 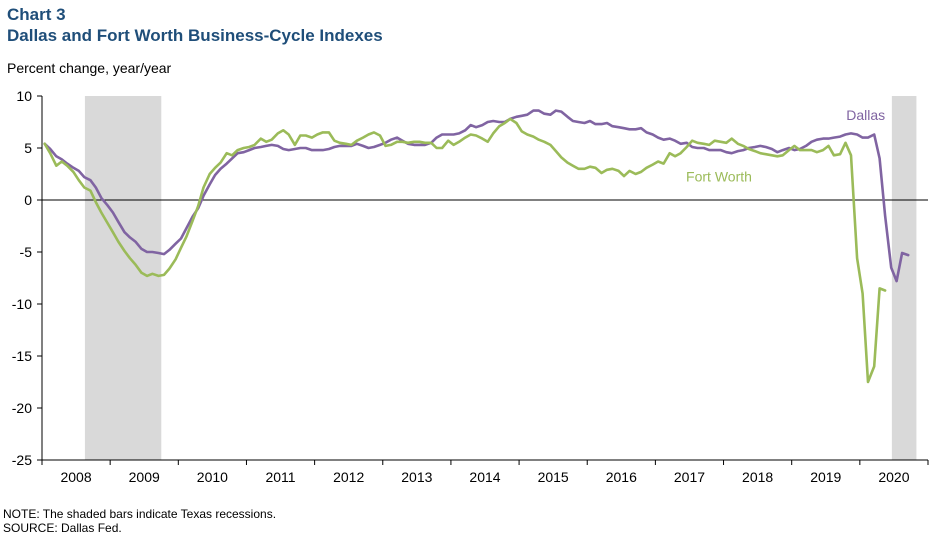 What do you see at coordinates (28, 200) in the screenshot?
I see `y-tick-label: 0` at bounding box center [28, 200].